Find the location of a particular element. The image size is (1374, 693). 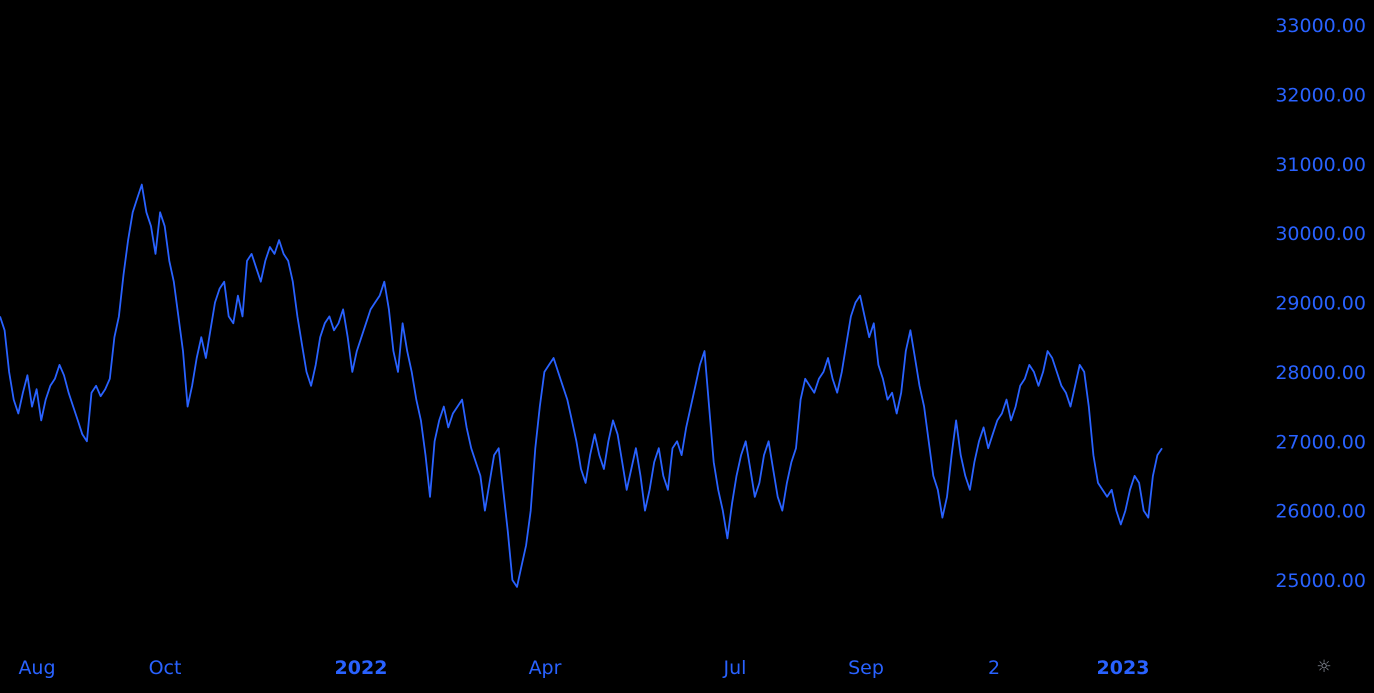

x-tick-label: Sep is located at coordinates (866, 668).